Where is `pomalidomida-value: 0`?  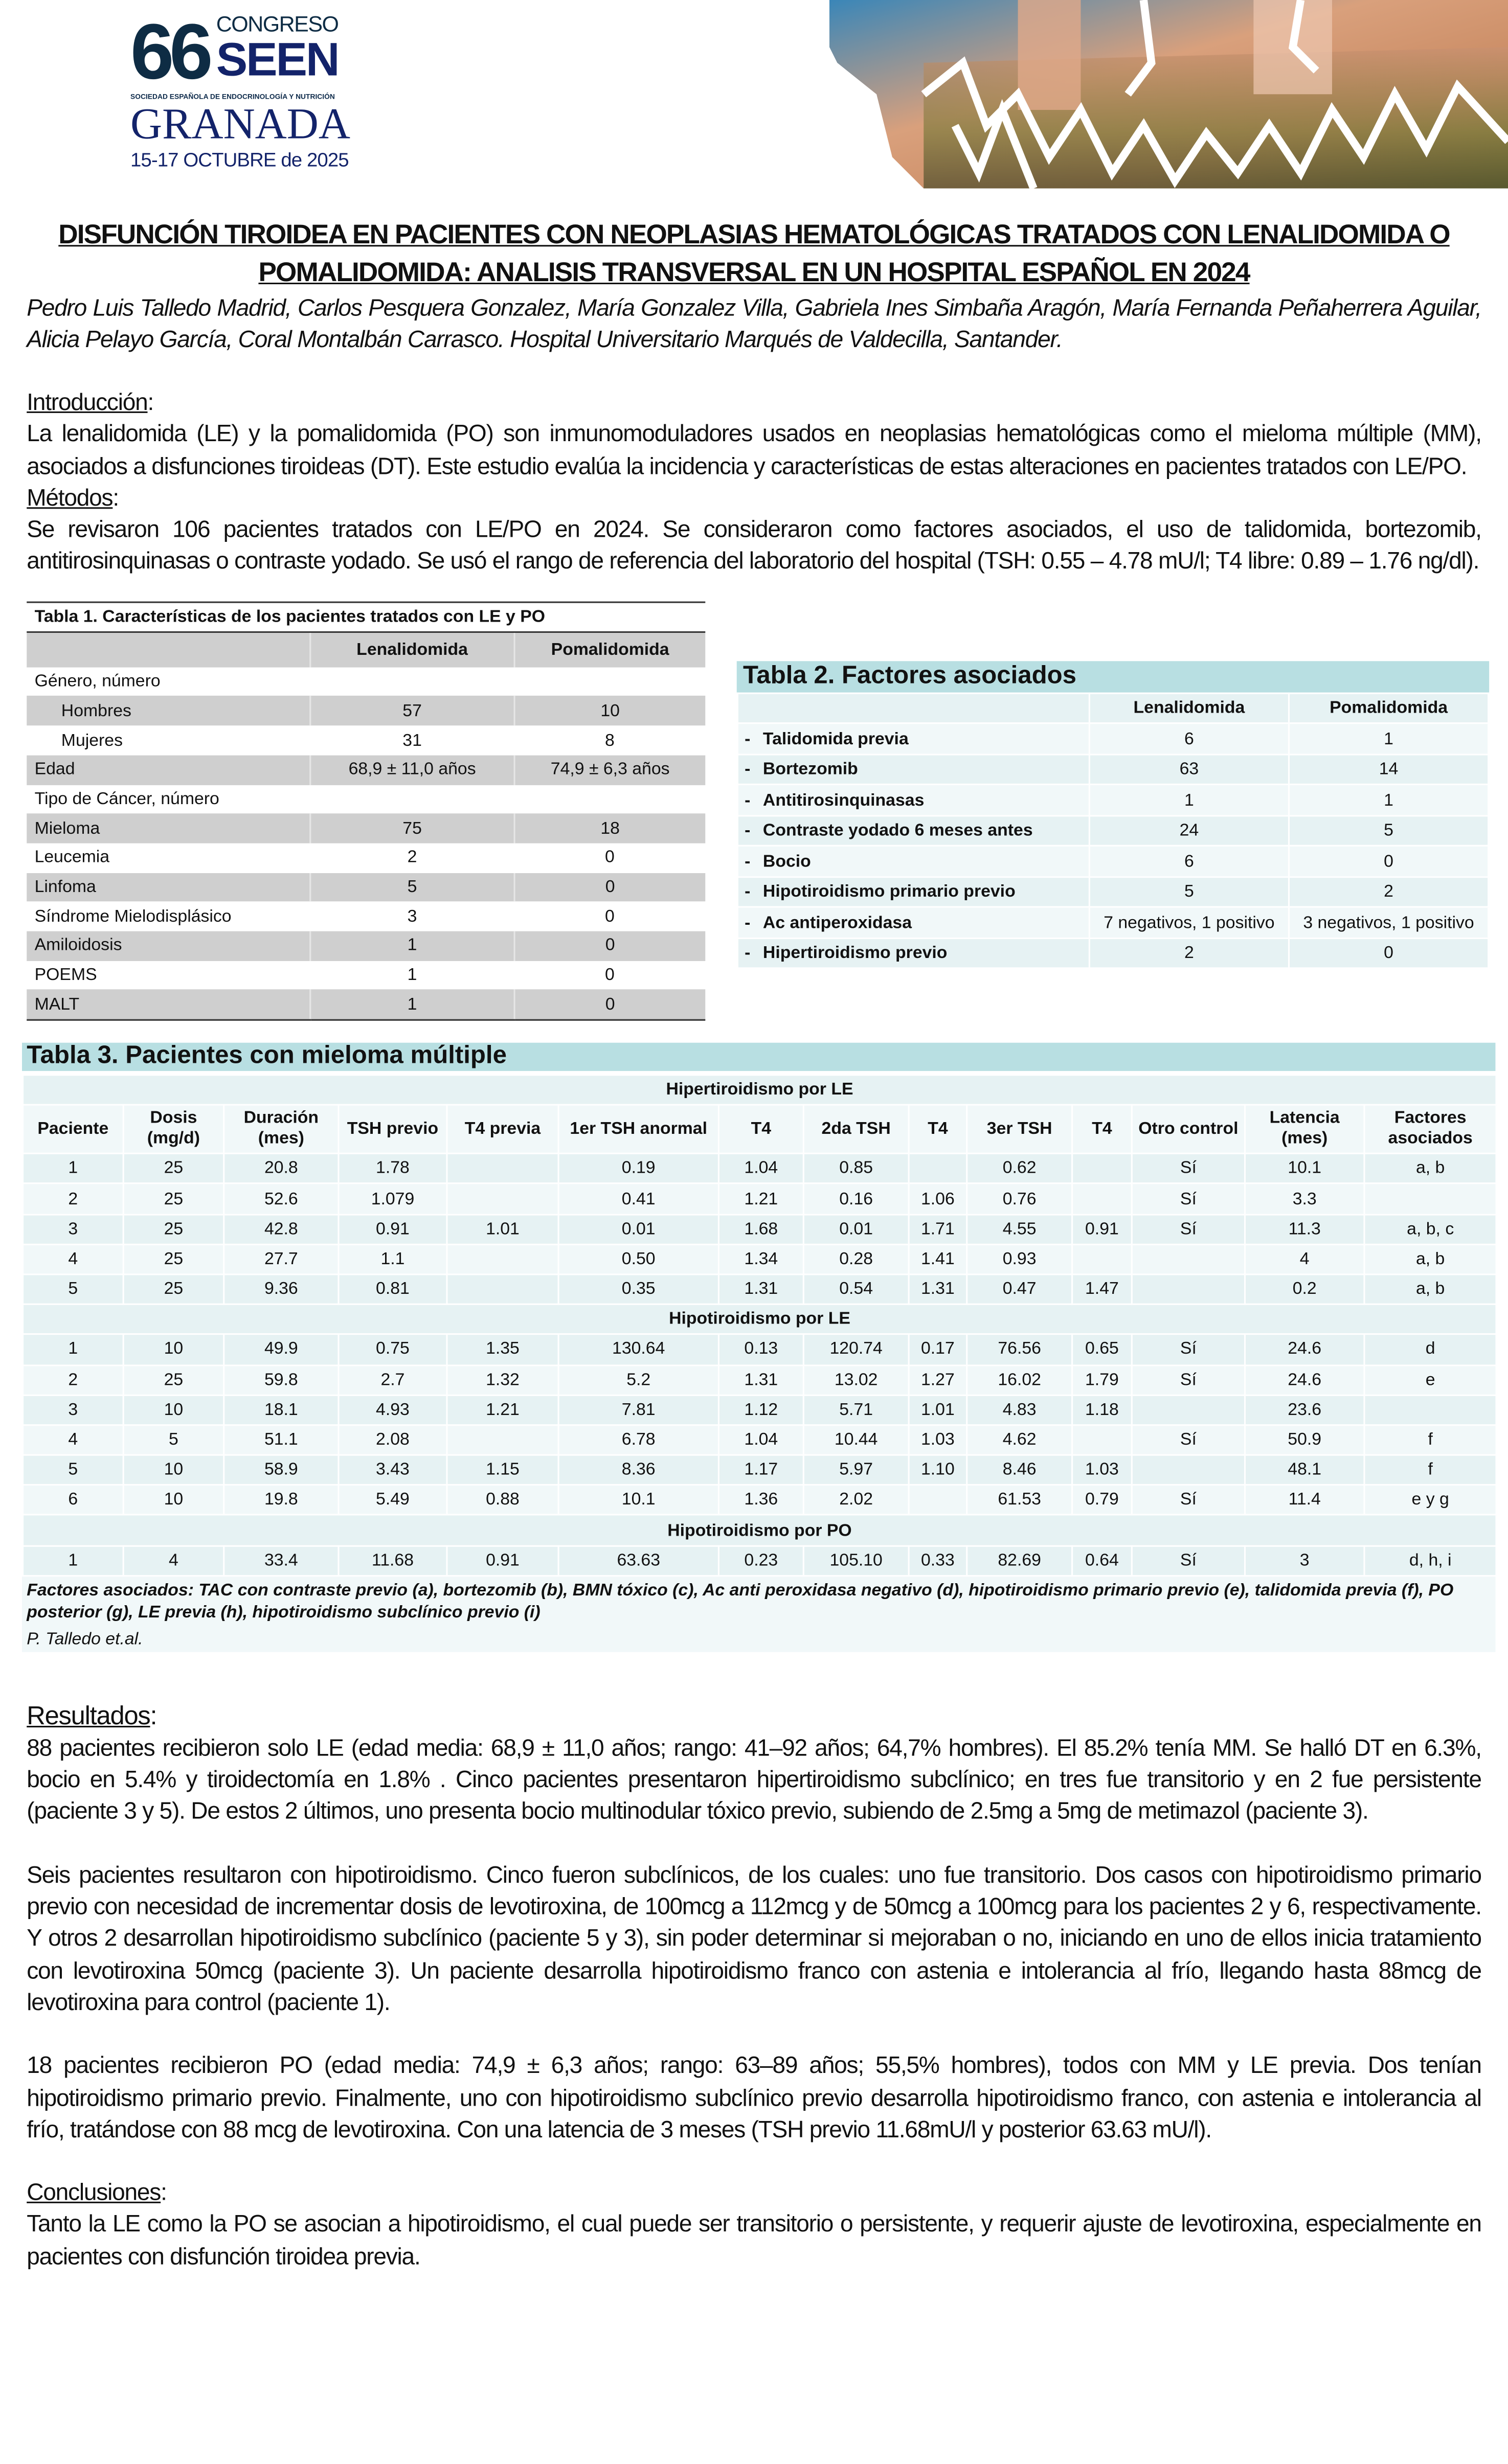 pomalidomida-value: 0 is located at coordinates (1389, 861).